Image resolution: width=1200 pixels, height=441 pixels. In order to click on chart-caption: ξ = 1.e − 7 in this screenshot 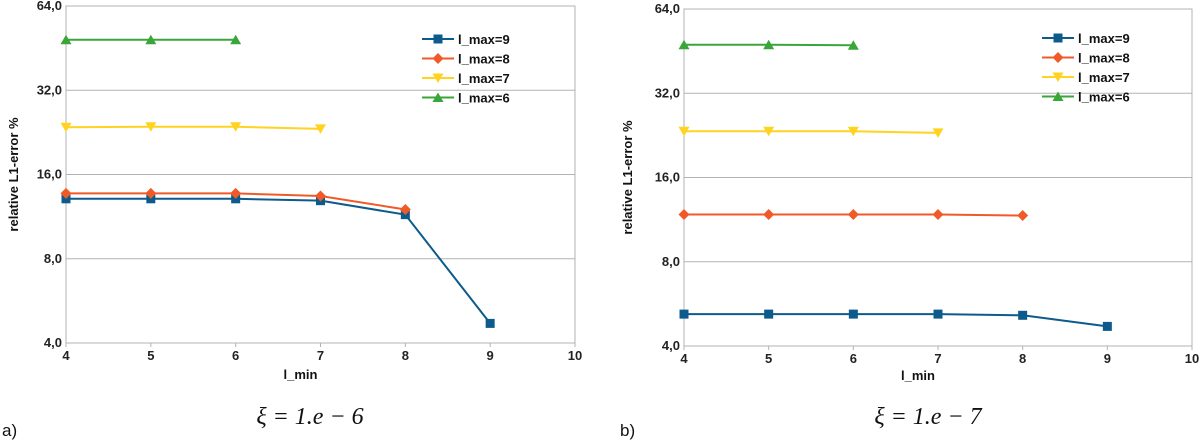, I will do `click(928, 417)`.